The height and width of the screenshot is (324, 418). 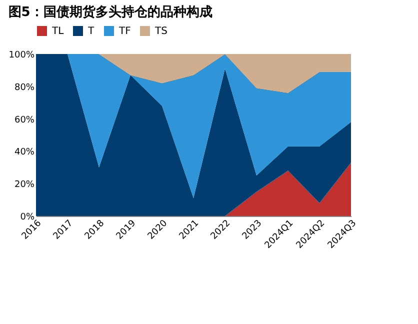 What do you see at coordinates (24, 185) in the screenshot?
I see `y-tick-label: 20%` at bounding box center [24, 185].